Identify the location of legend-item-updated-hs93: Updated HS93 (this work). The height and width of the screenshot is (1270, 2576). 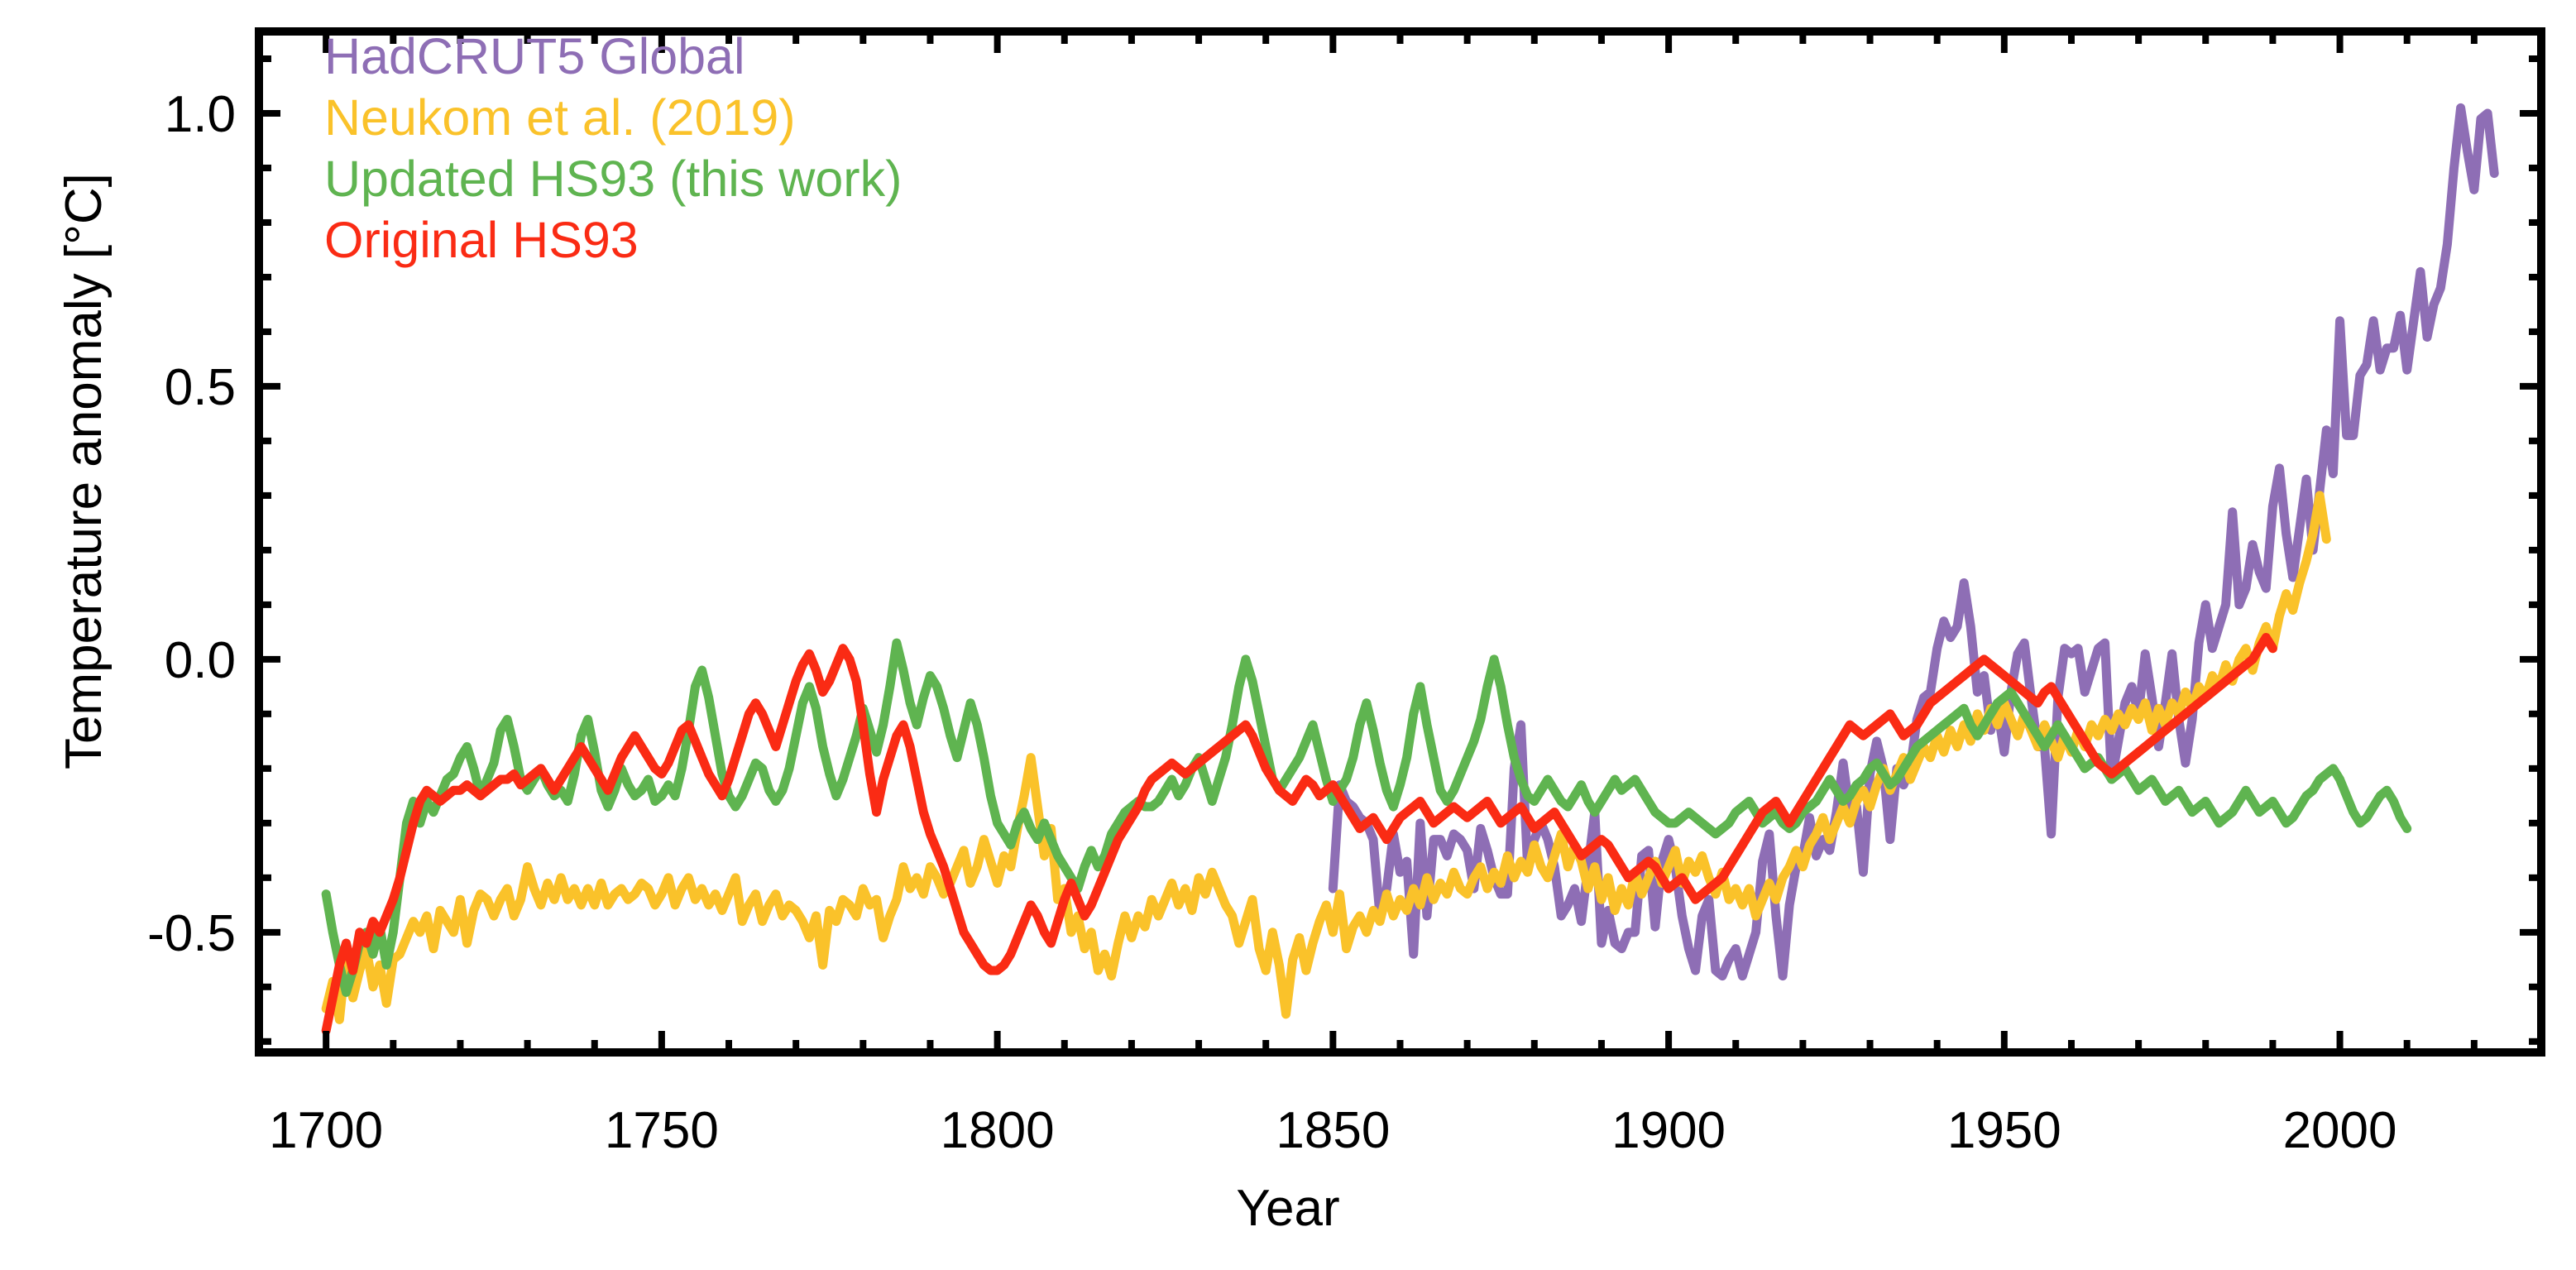
(613, 179).